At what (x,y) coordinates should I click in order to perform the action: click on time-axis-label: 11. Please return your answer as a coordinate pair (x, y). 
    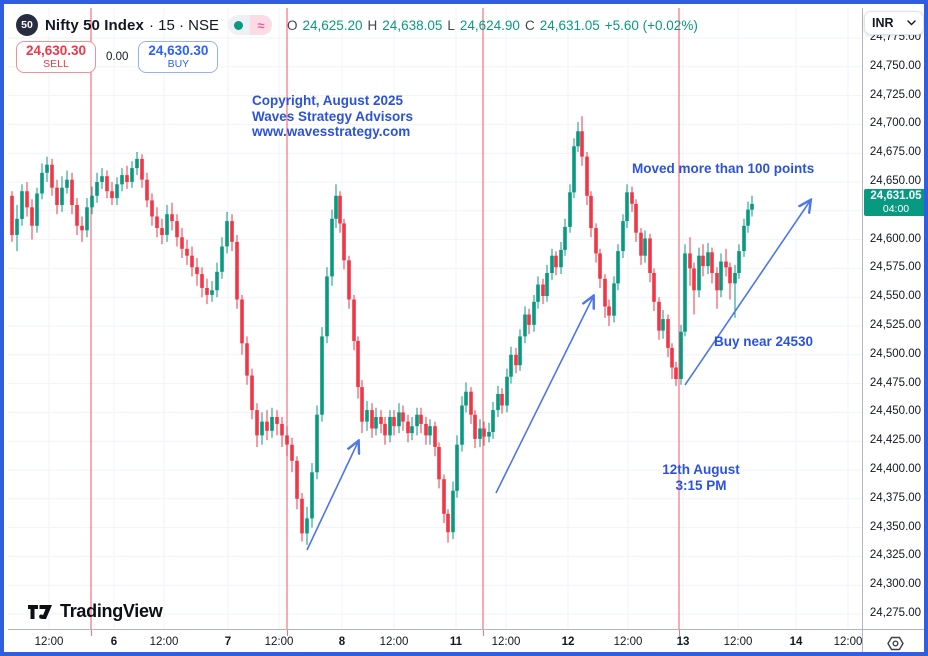
    Looking at the image, I should click on (456, 642).